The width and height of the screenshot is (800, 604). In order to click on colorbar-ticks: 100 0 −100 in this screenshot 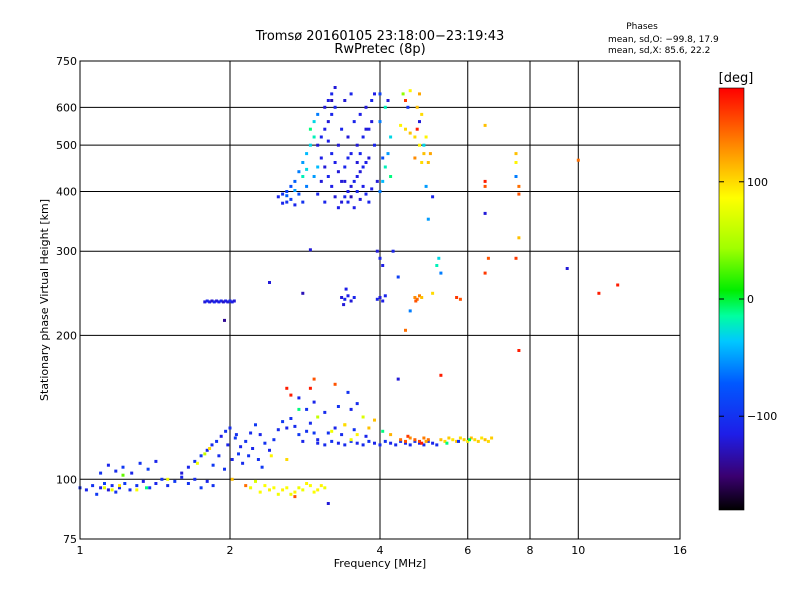, I will do `click(748, 299)`.